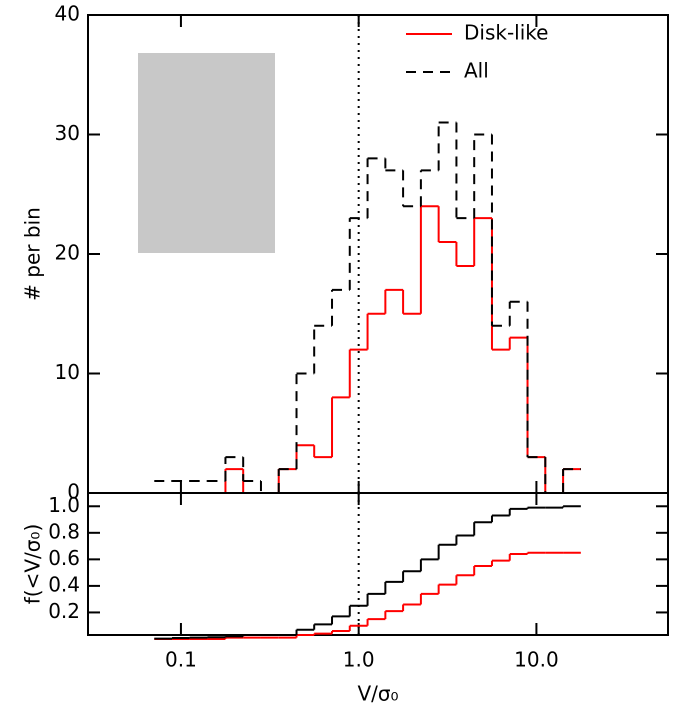 The height and width of the screenshot is (715, 680). What do you see at coordinates (206, 153) in the screenshot?
I see `shaded-region` at bounding box center [206, 153].